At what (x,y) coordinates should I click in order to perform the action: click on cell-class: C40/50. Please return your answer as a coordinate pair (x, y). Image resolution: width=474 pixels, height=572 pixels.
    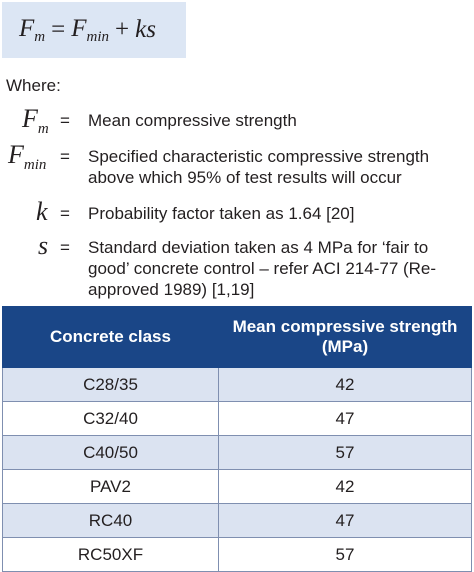
    Looking at the image, I should click on (110, 452).